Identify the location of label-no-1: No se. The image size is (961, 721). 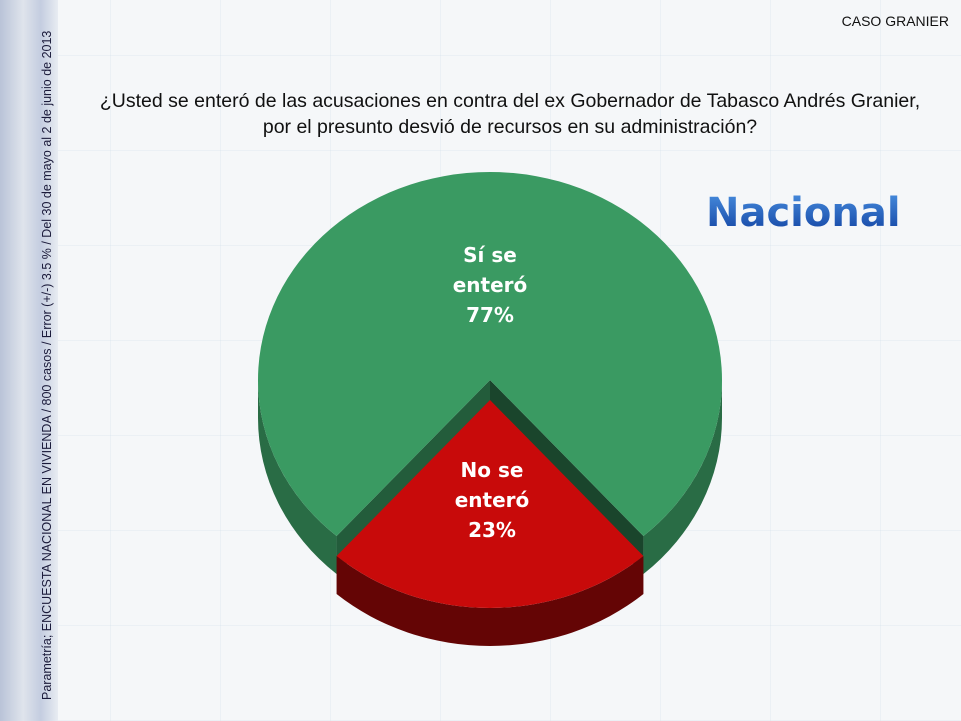
(492, 470).